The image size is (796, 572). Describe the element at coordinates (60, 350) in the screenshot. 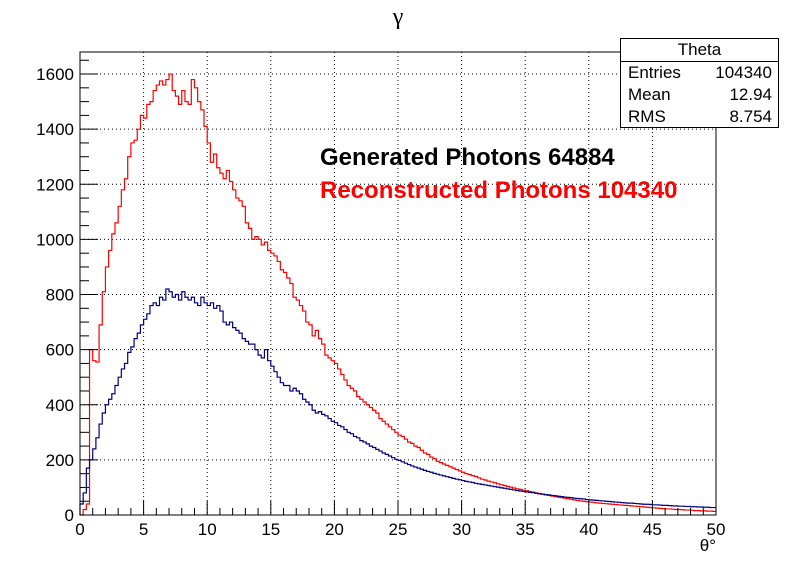

I see `y-tick-label: 600` at that location.